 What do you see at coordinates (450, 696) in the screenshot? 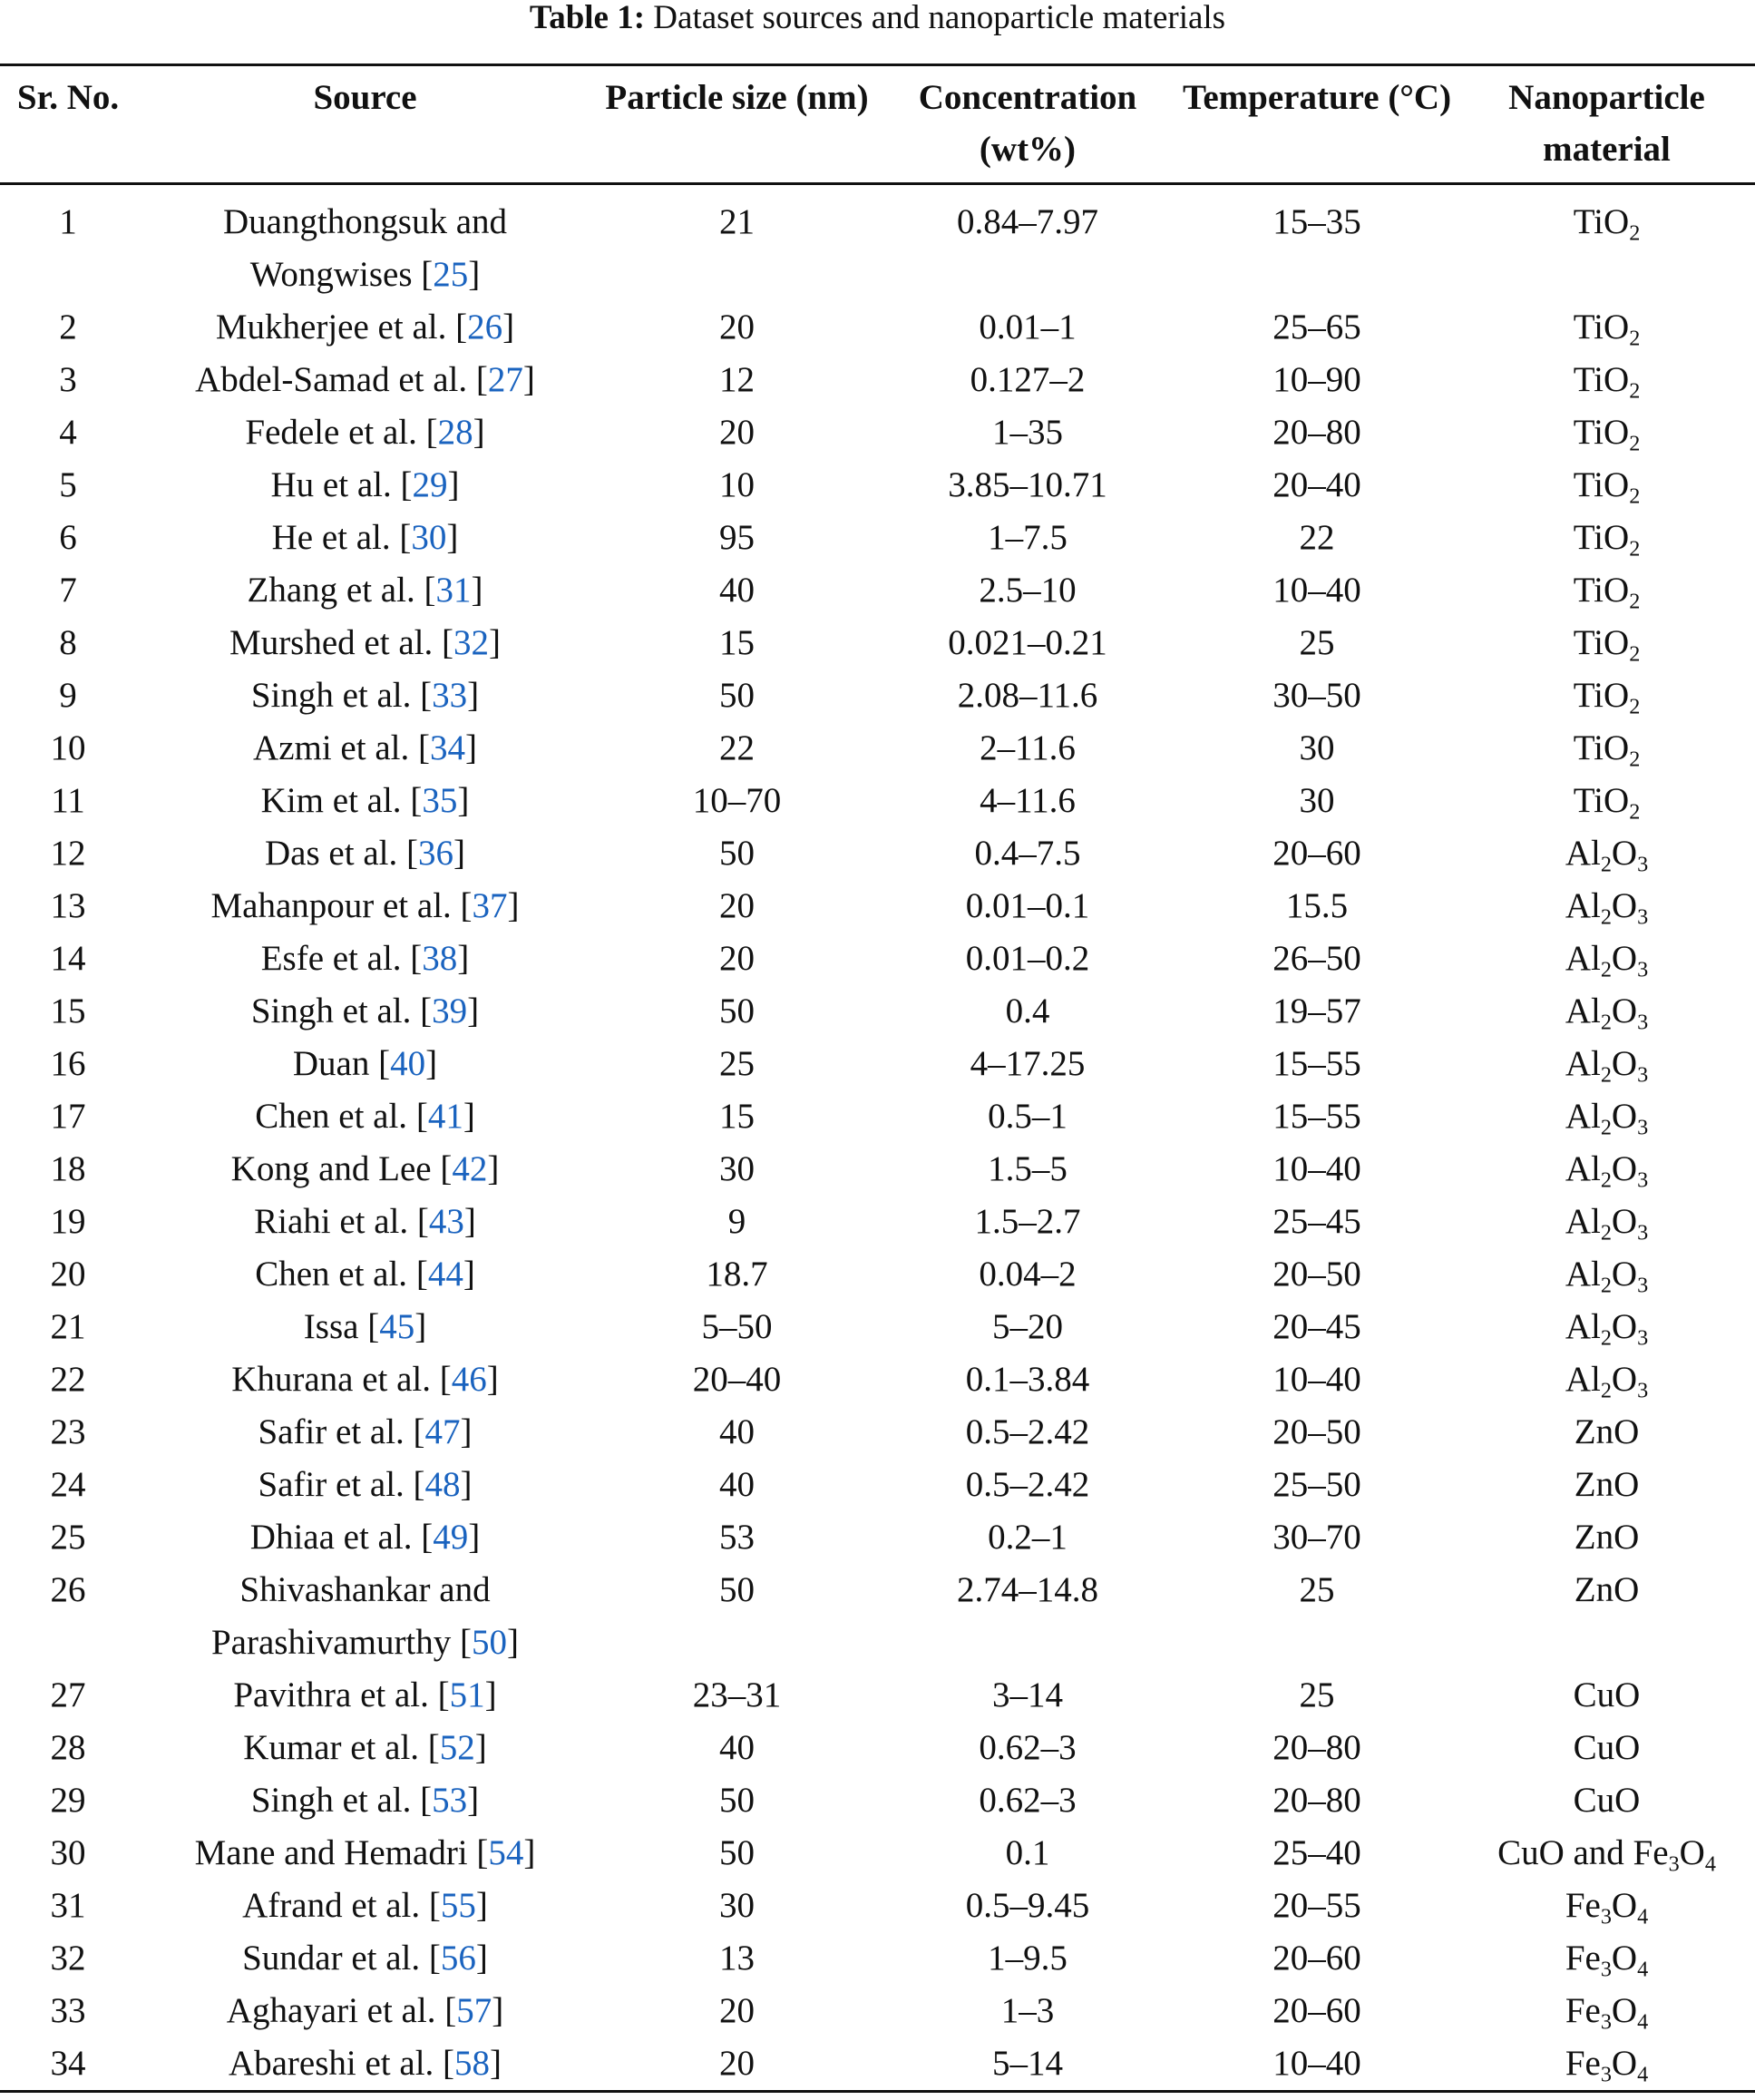
I see `reference-link: 33` at bounding box center [450, 696].